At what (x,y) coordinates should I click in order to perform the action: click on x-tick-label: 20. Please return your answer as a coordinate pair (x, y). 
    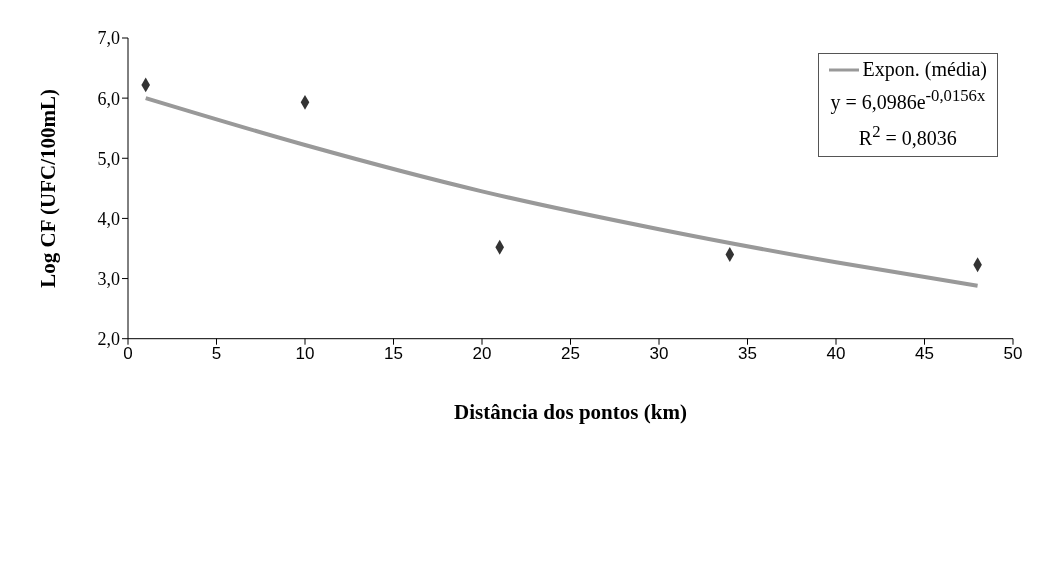
    Looking at the image, I should click on (482, 353).